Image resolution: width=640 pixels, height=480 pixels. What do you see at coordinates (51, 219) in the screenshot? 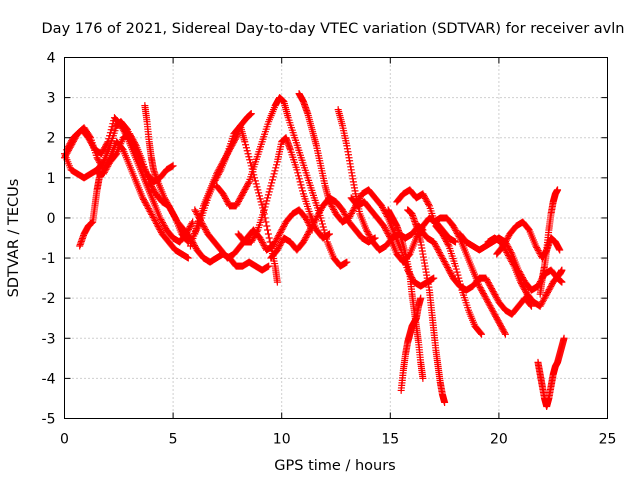
I see `y-tick-label: 0` at bounding box center [51, 219].